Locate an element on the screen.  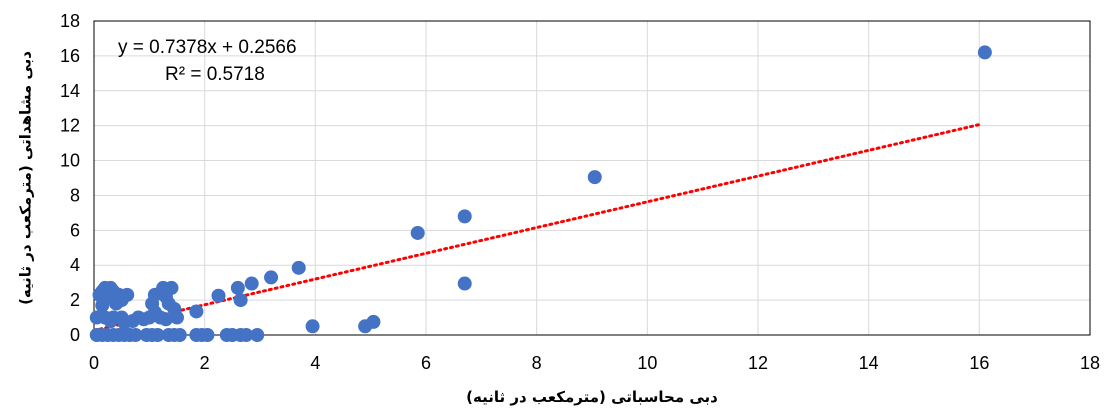
y-tick-label: 2 is located at coordinates (75, 300).